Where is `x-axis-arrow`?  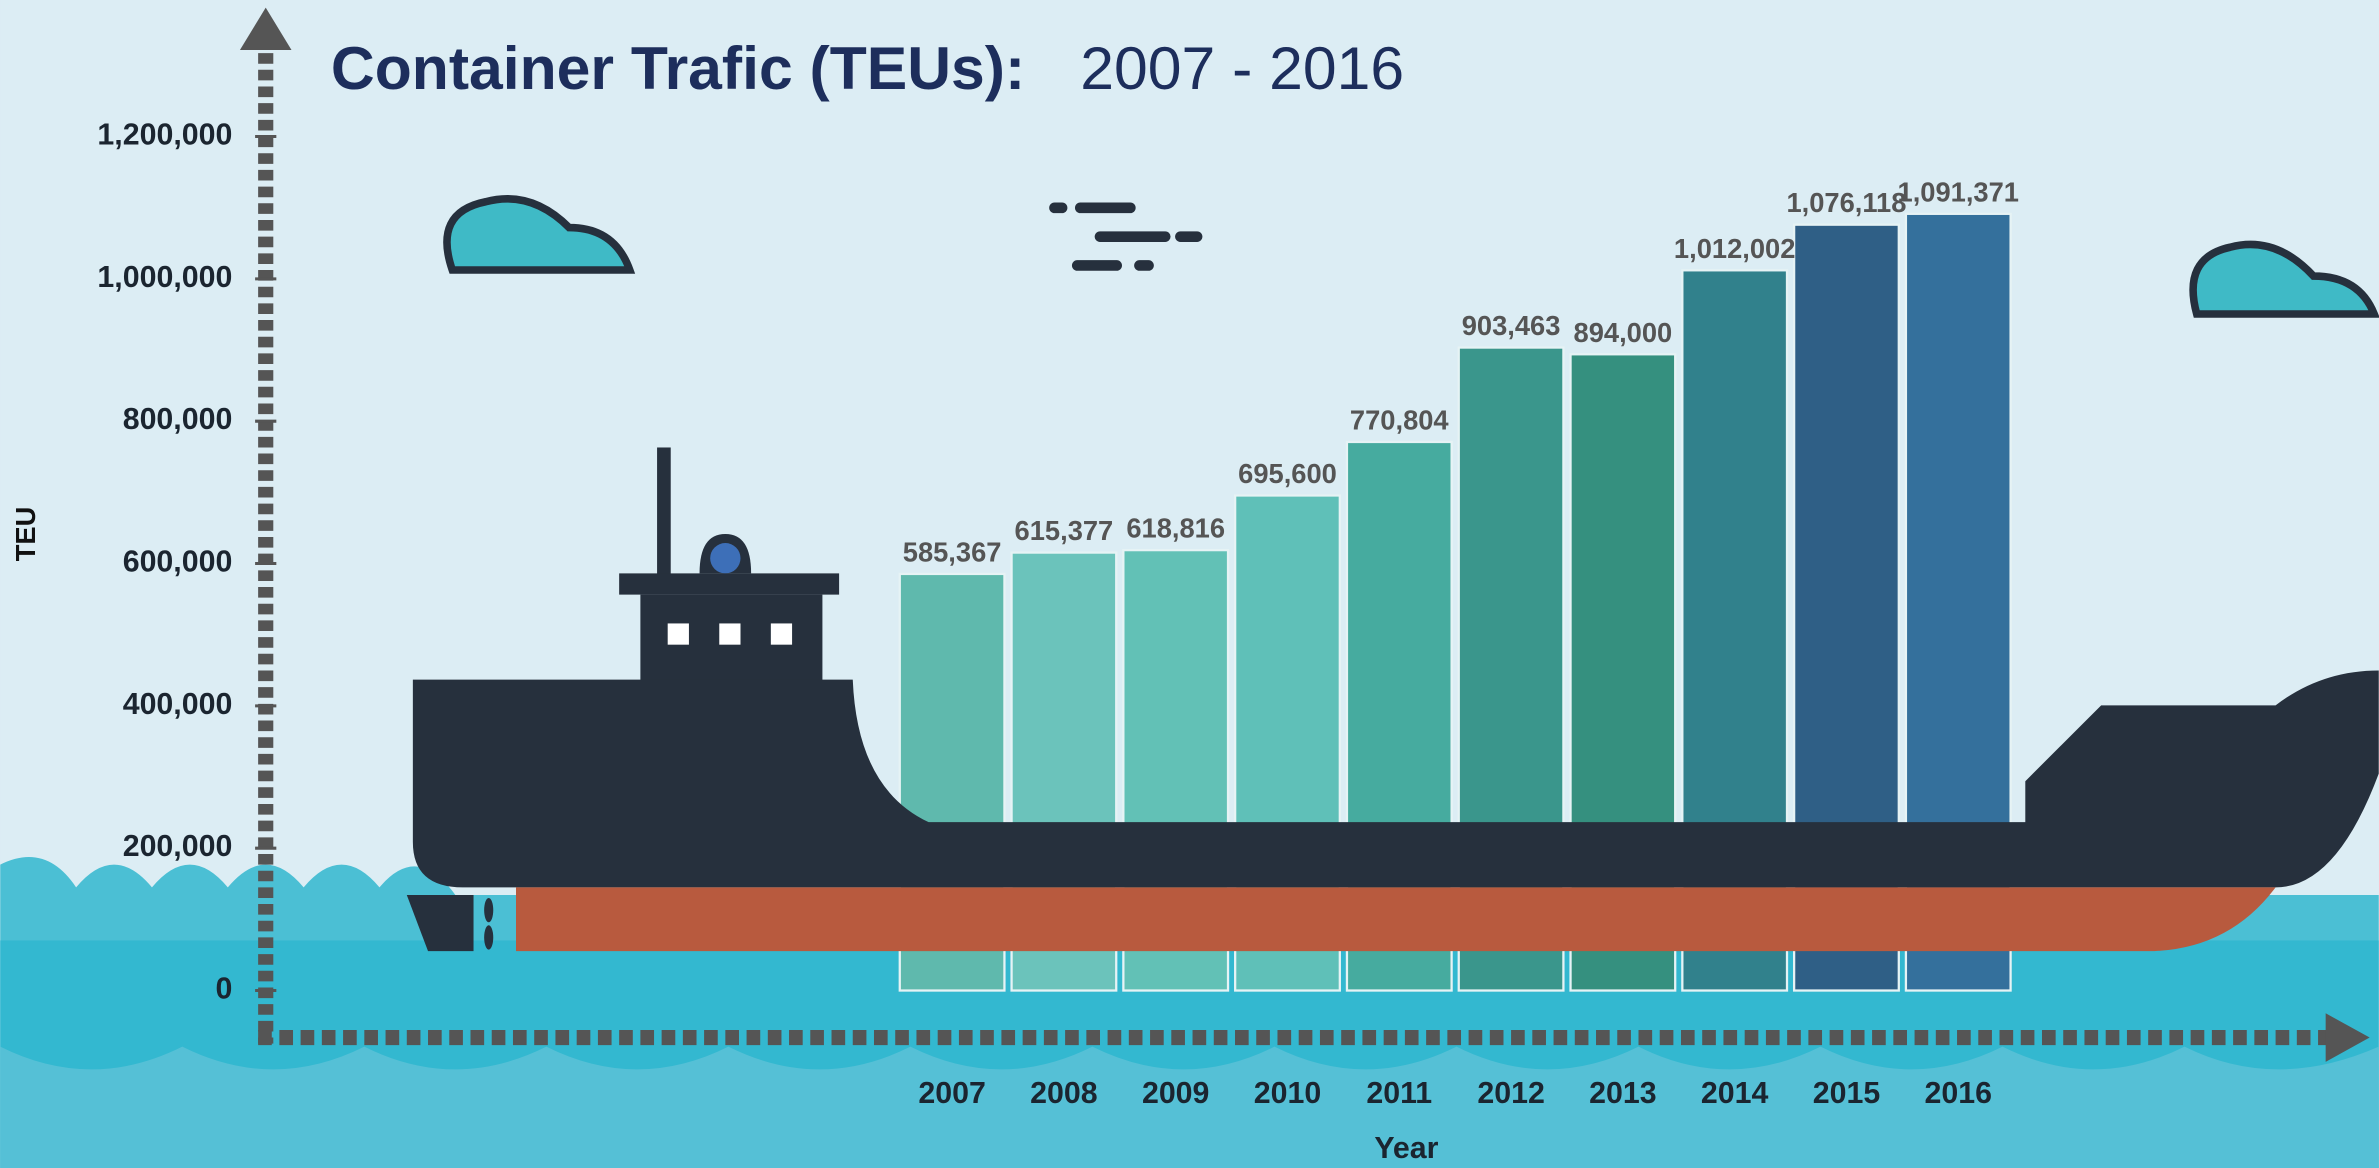 x-axis-arrow is located at coordinates (2347, 1037).